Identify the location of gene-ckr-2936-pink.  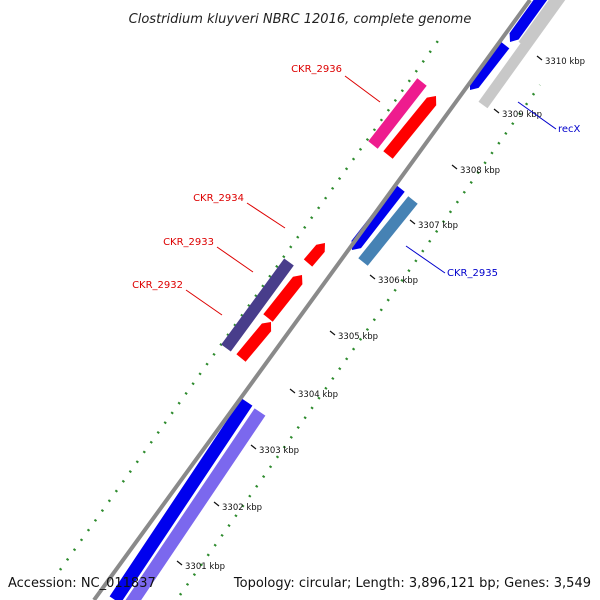
(397, 113).